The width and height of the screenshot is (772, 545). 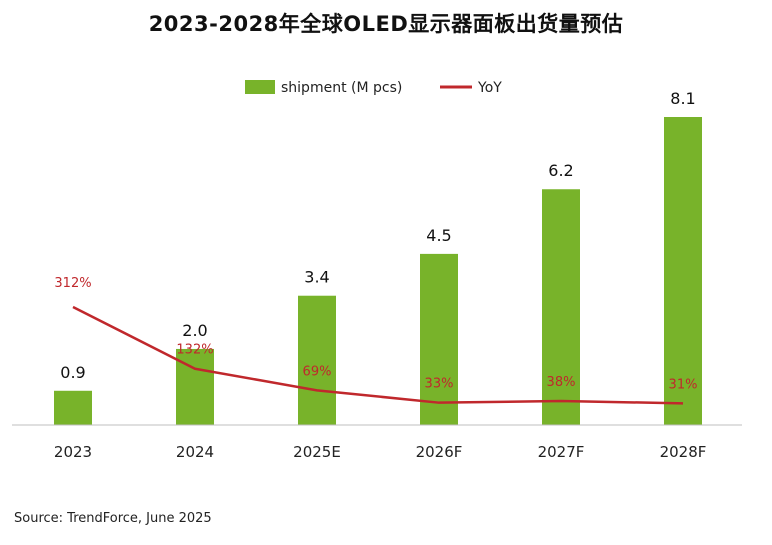 I want to click on yoy-label: 312%, so click(x=72, y=283).